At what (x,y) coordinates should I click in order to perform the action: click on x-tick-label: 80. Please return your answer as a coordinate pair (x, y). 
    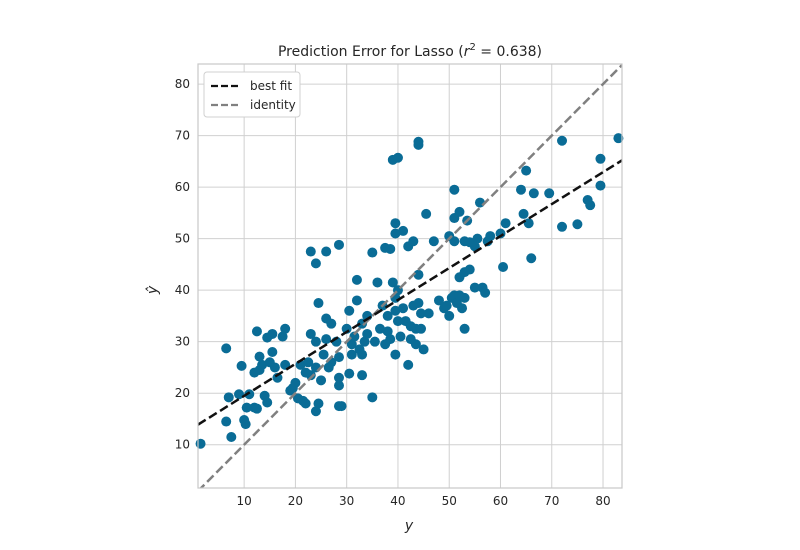
    Looking at the image, I should click on (602, 501).